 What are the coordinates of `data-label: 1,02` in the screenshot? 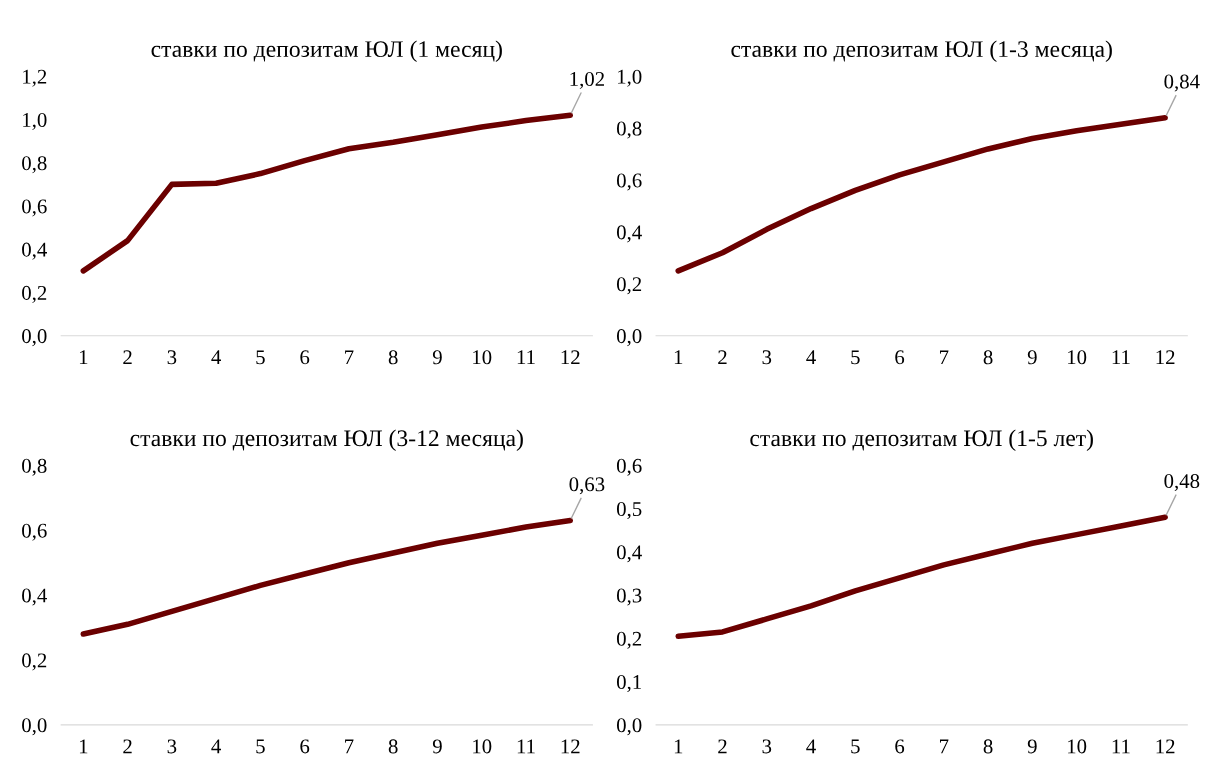 It's located at (587, 80).